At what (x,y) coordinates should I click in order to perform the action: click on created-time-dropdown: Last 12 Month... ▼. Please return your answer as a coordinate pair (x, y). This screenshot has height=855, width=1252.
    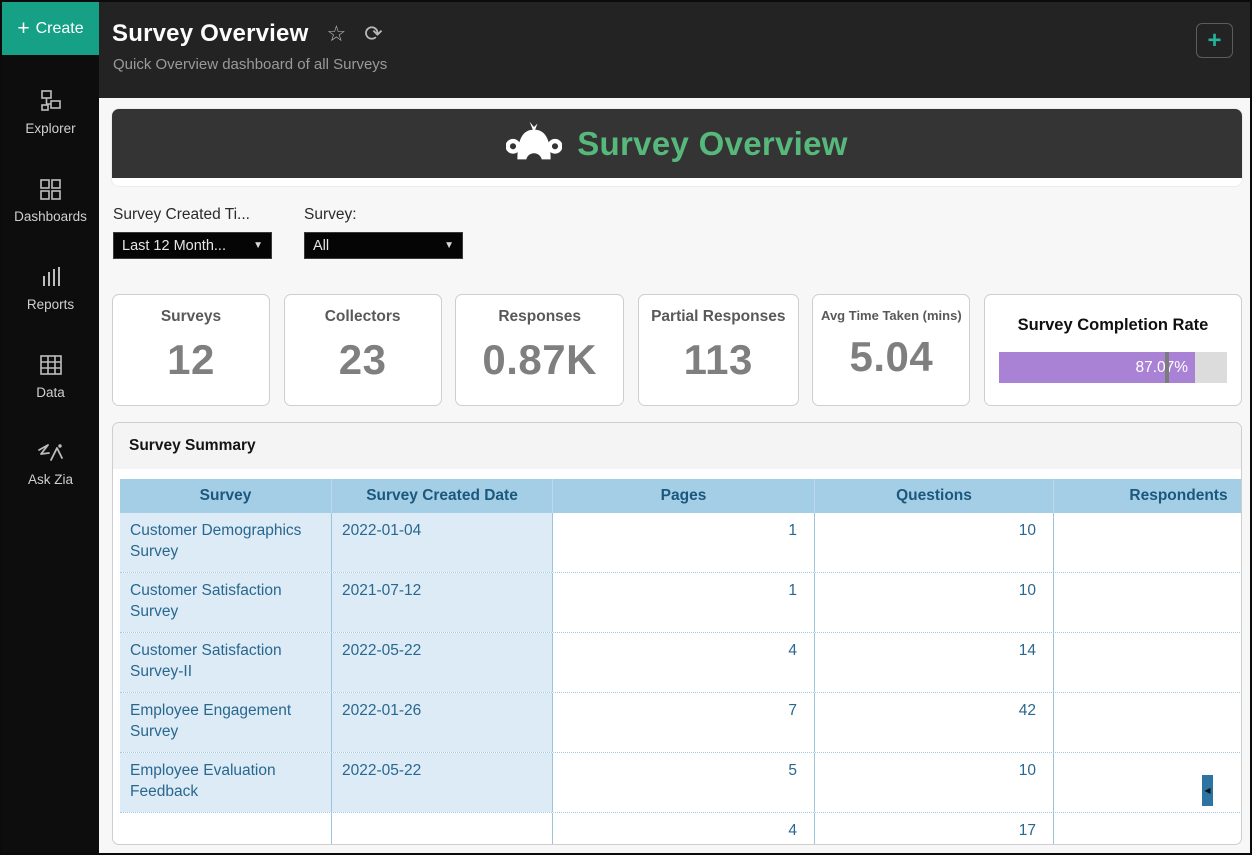
    Looking at the image, I should click on (192, 245).